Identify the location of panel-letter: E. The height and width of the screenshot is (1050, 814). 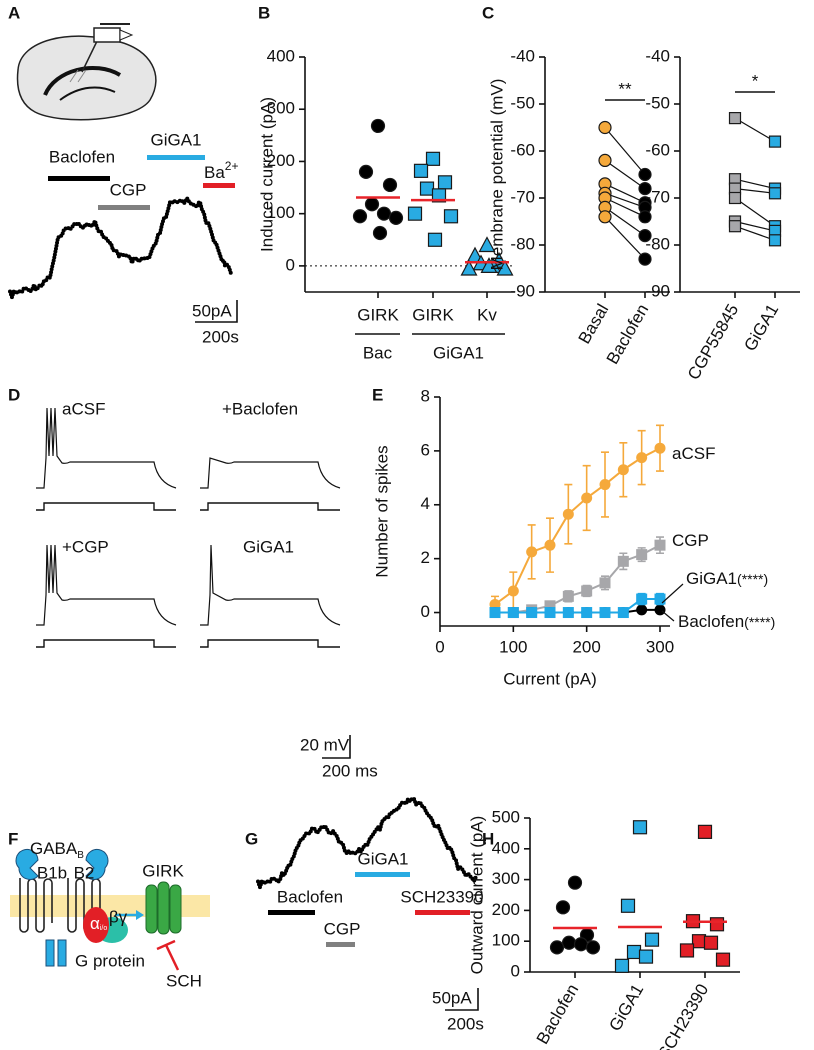
(377, 394).